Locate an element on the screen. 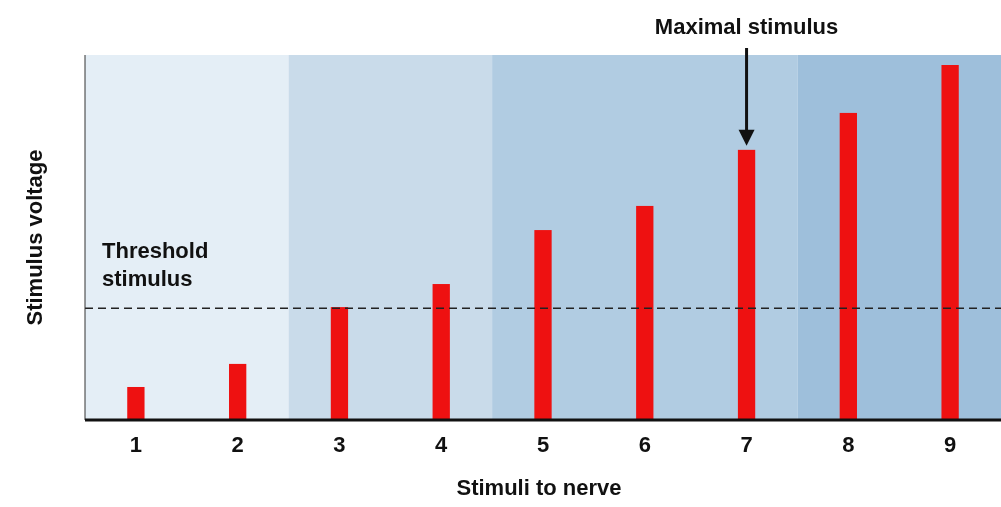 This screenshot has width=1001, height=507. x-tick-label: 8 is located at coordinates (848, 444).